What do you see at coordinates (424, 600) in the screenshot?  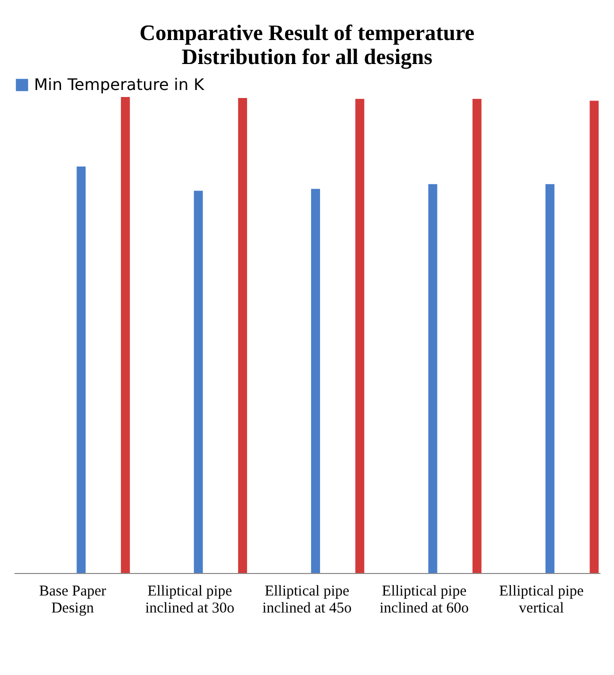 I see `x-tick-label: Elliptical pipe inclined at 60o` at bounding box center [424, 600].